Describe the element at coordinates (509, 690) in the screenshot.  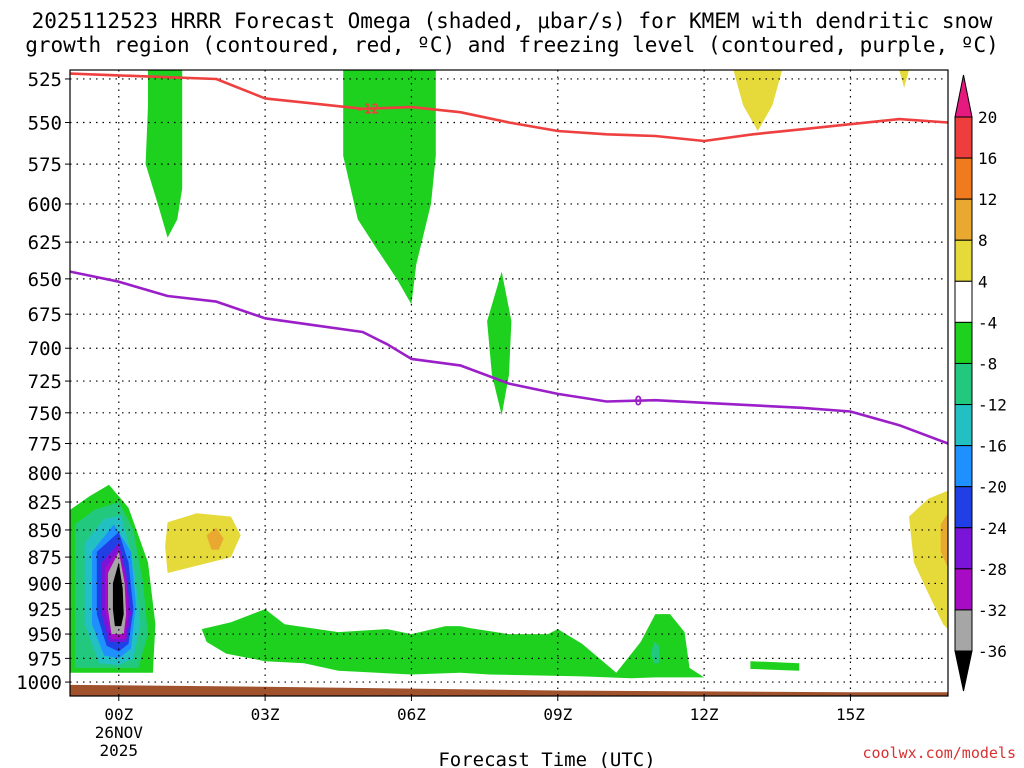
I see `terrain-surface` at that location.